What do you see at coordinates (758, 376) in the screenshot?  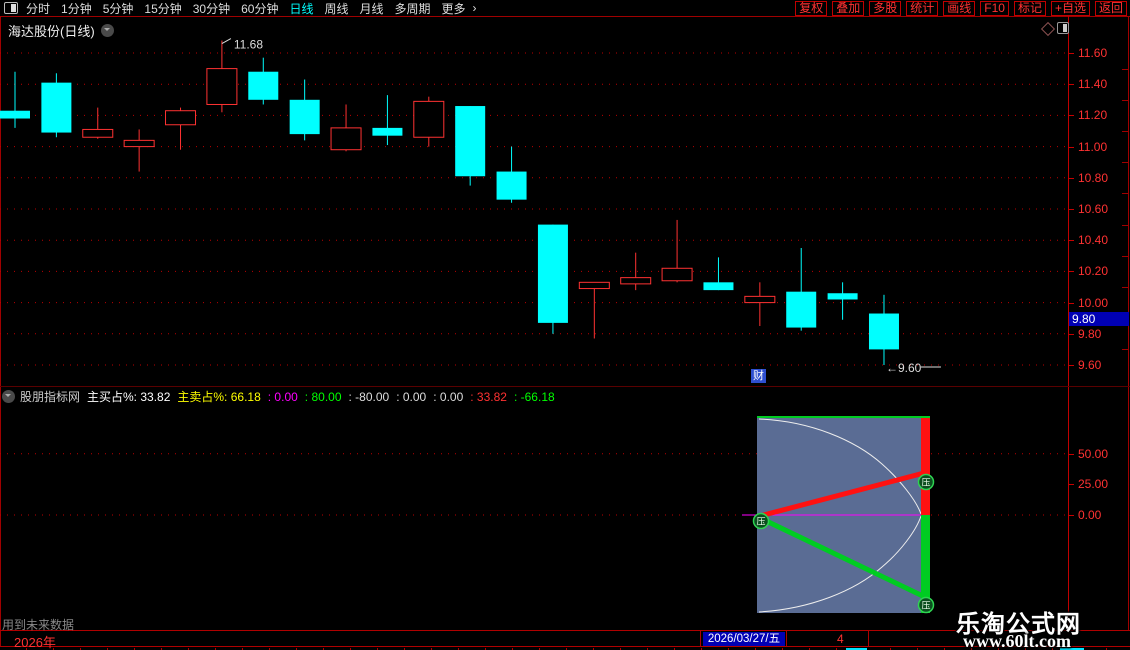 I see `financial-report-badge: 财` at bounding box center [758, 376].